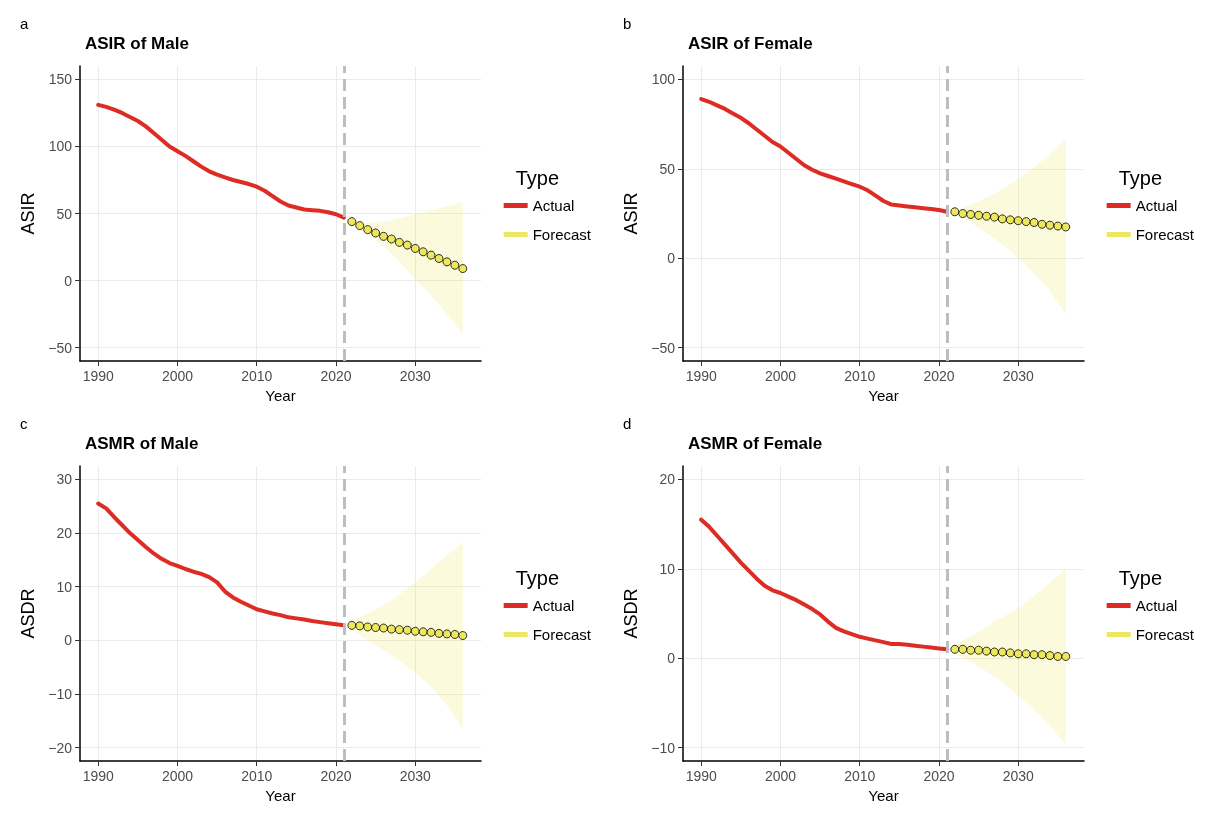 The width and height of the screenshot is (1223, 819). I want to click on y-axis-title: ASIR, so click(631, 213).